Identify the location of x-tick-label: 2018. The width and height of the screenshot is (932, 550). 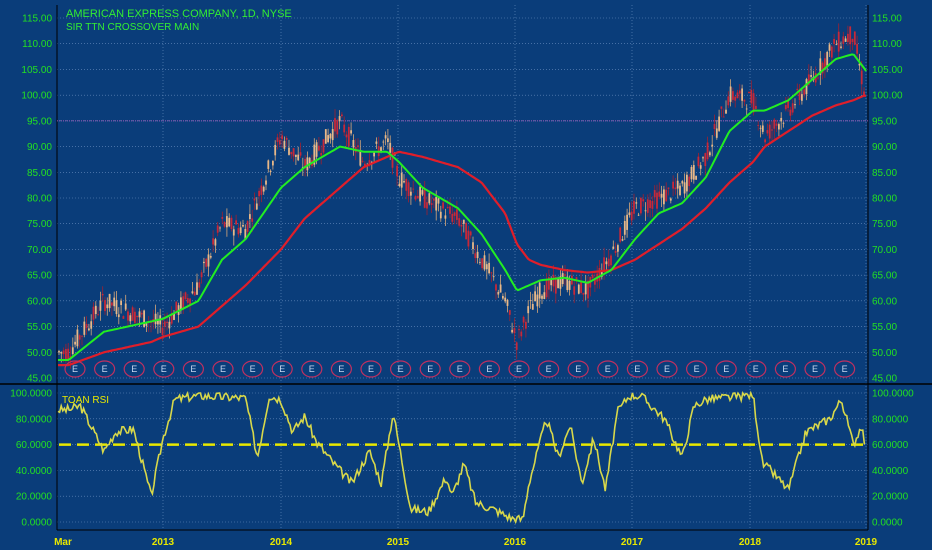
(750, 542).